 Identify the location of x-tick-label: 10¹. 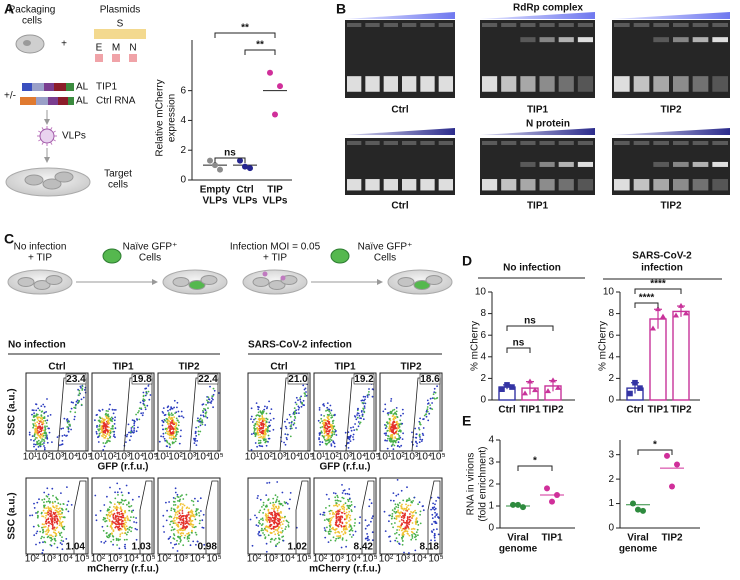
(318, 457).